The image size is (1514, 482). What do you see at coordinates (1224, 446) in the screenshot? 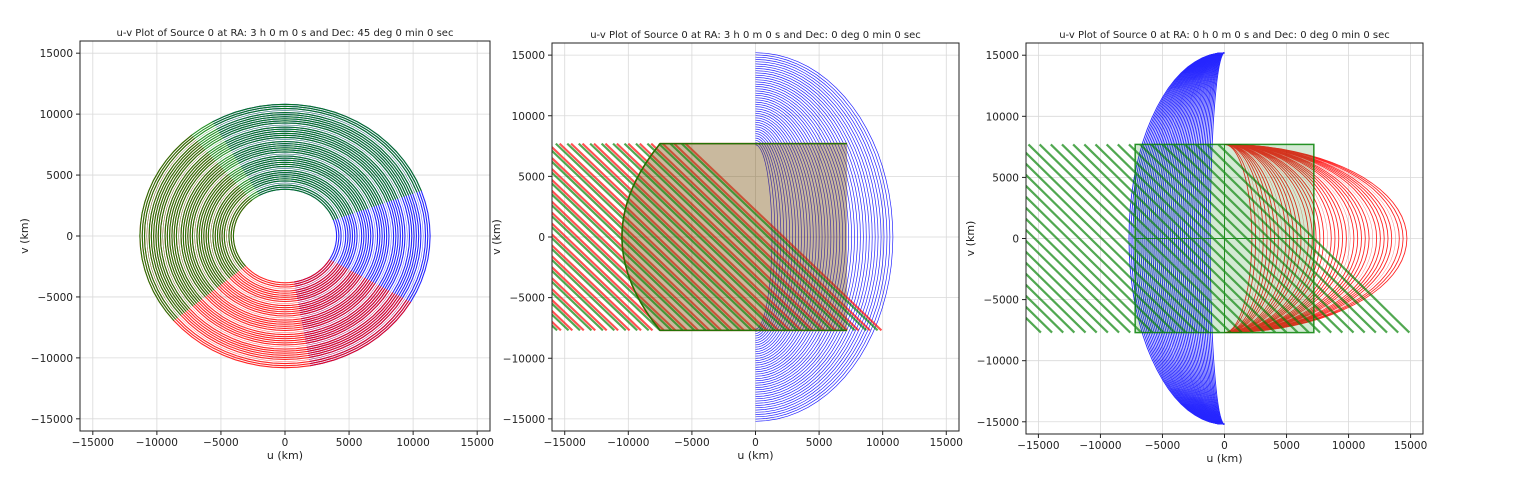
I see `x-tick-label: 0` at bounding box center [1224, 446].